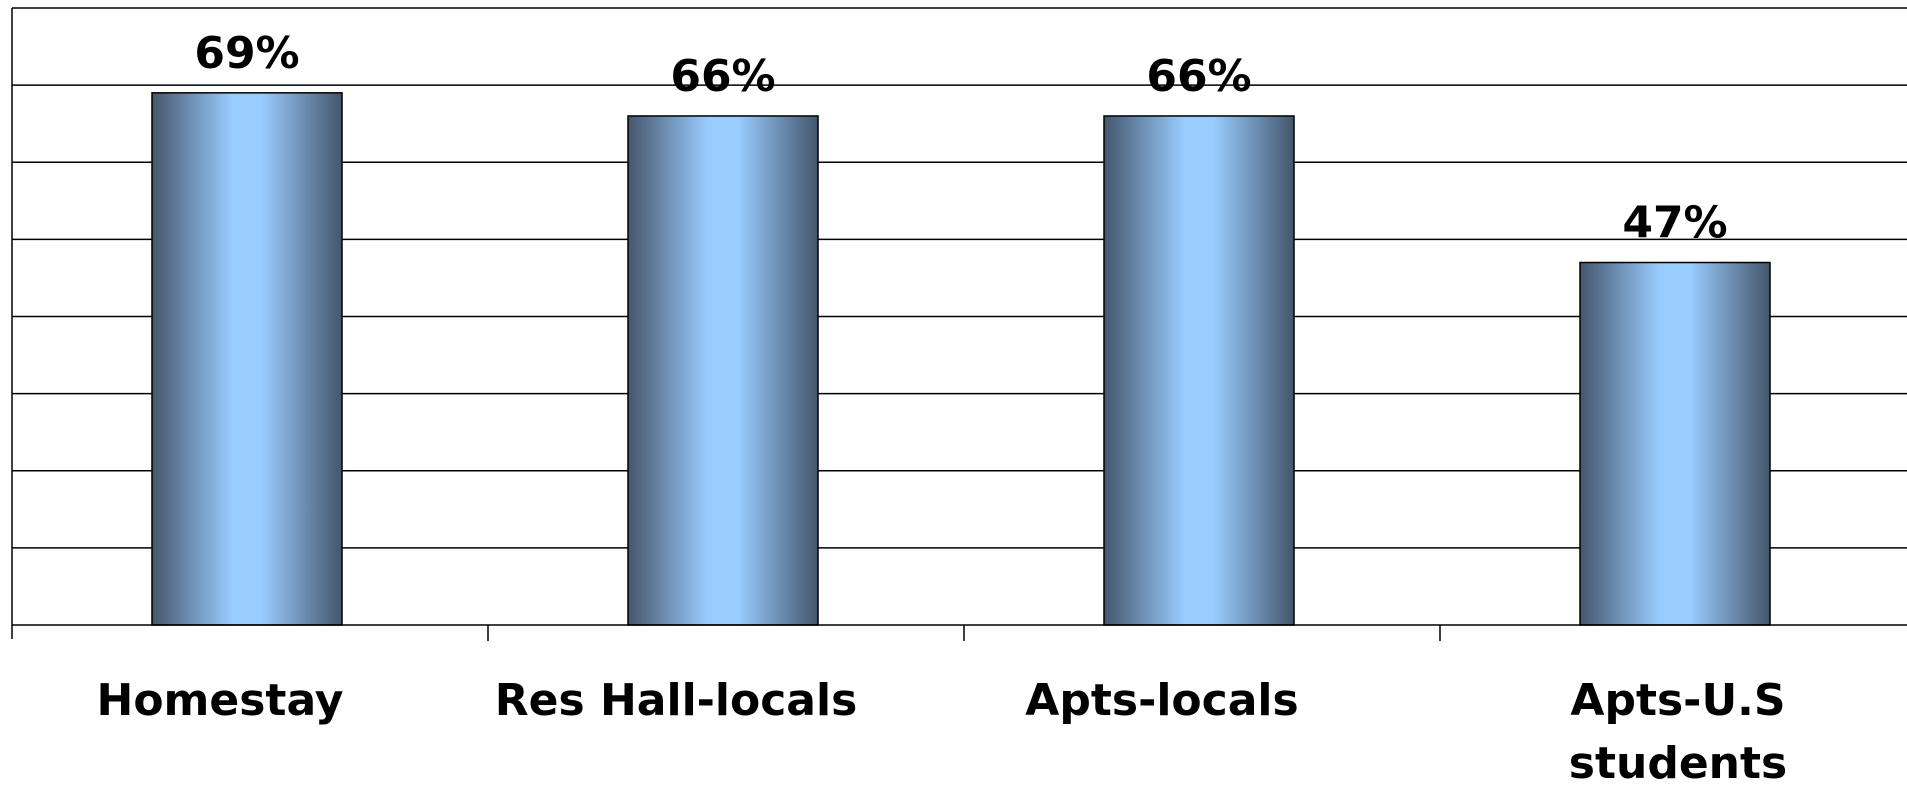 The width and height of the screenshot is (1907, 789). I want to click on category-label-line: Apts-U.S, so click(1677, 700).